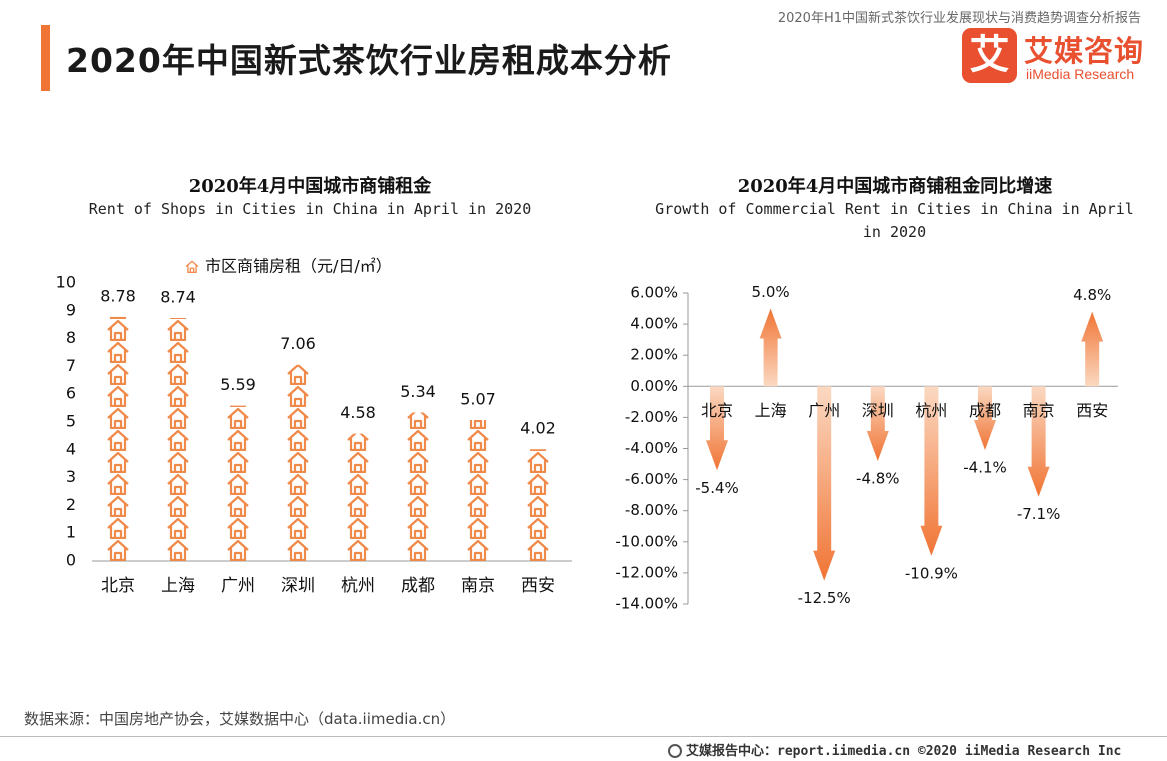 The image size is (1167, 761). Describe the element at coordinates (654, 324) in the screenshot. I see `growth-y-tick: 4.00%` at that location.